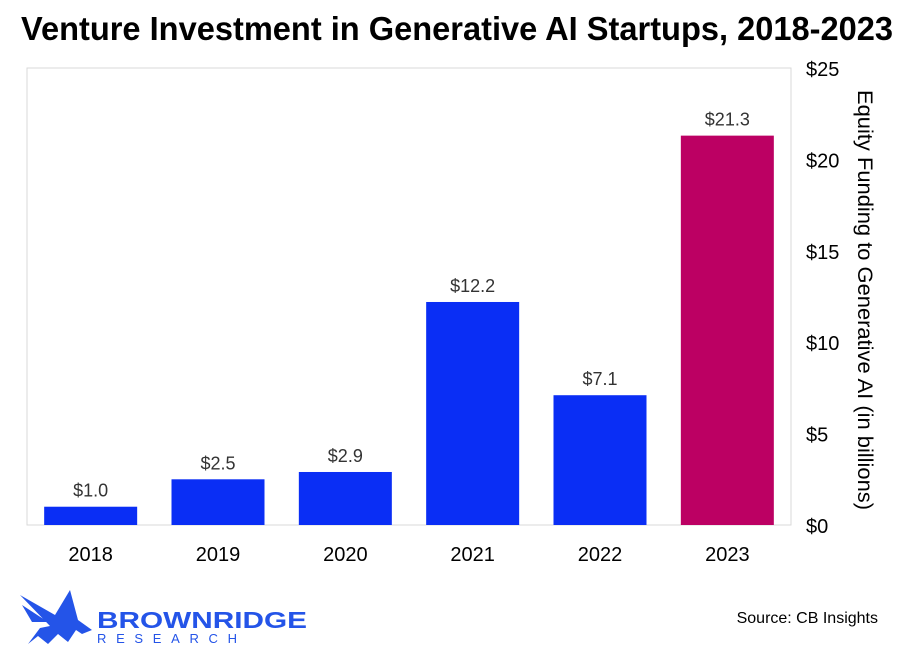 This screenshot has width=914, height=655. I want to click on y-tick-label: $15, so click(822, 253).